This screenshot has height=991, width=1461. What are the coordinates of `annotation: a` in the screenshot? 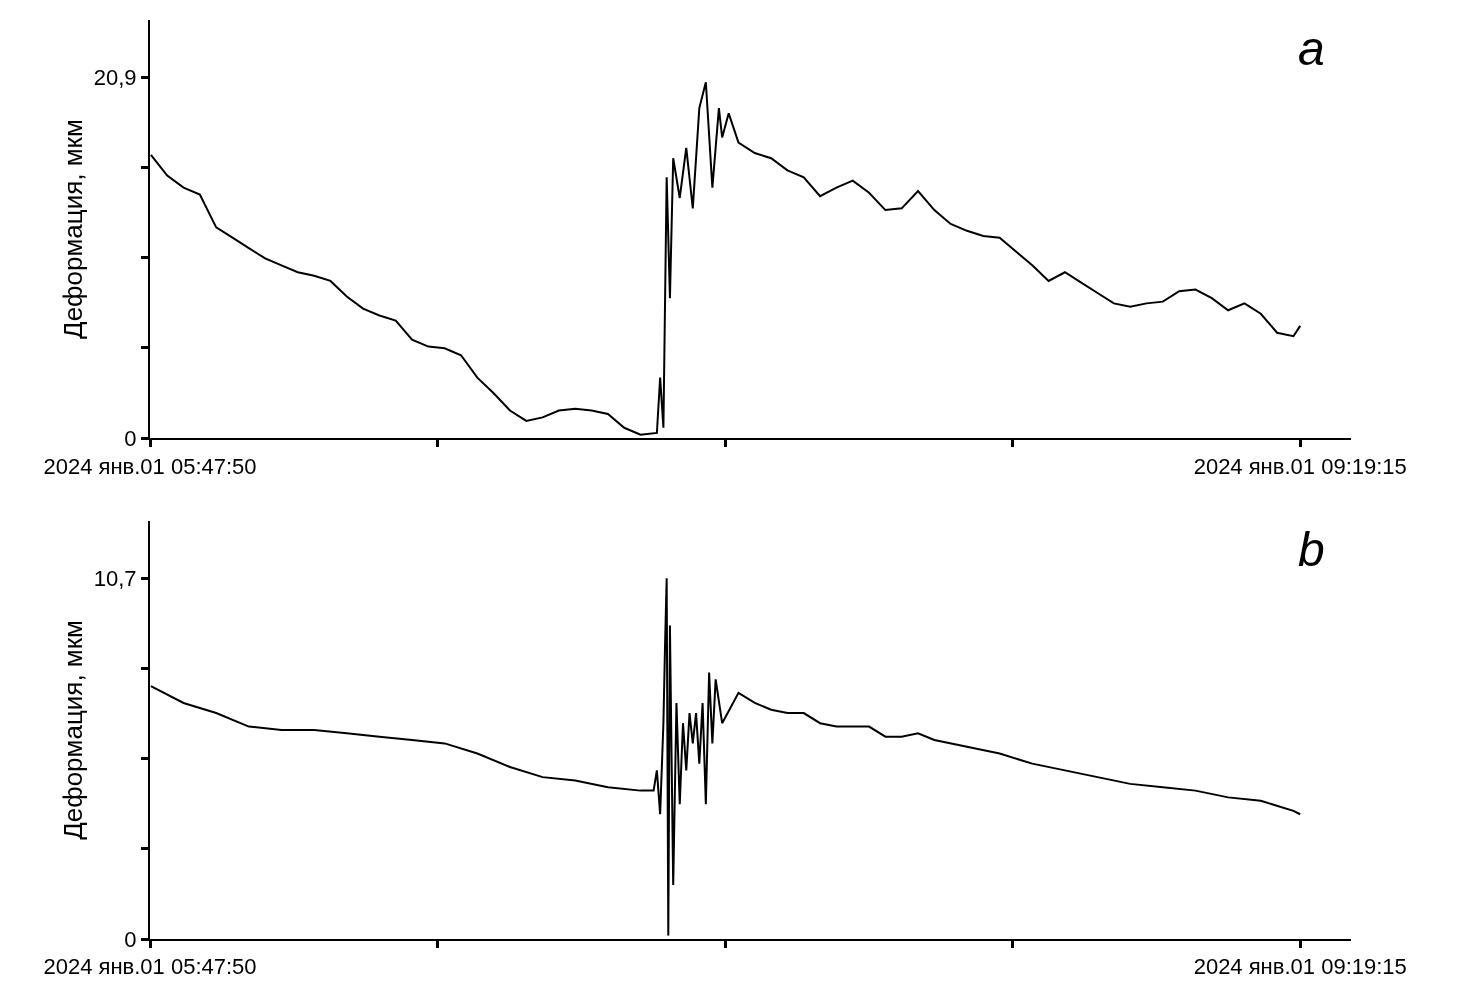 It's located at (1311, 48).